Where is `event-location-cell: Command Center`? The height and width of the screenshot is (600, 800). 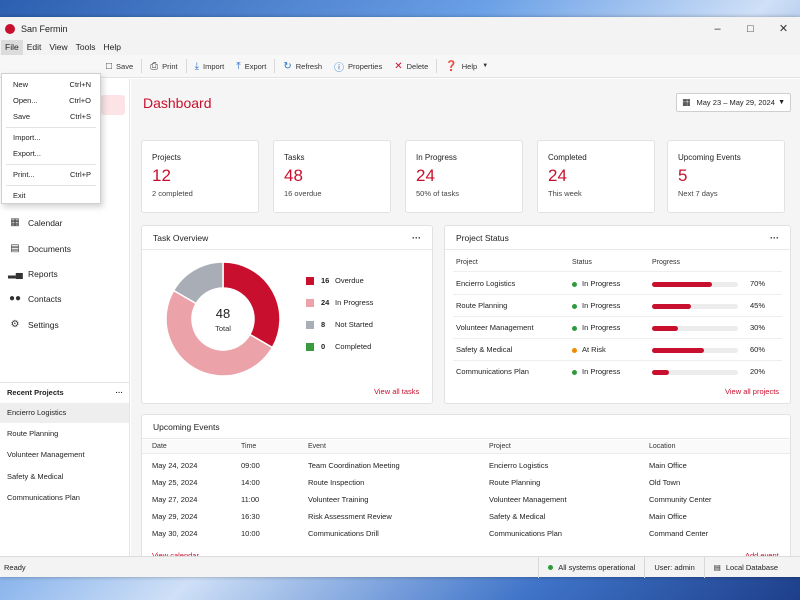 event-location-cell: Command Center is located at coordinates (679, 533).